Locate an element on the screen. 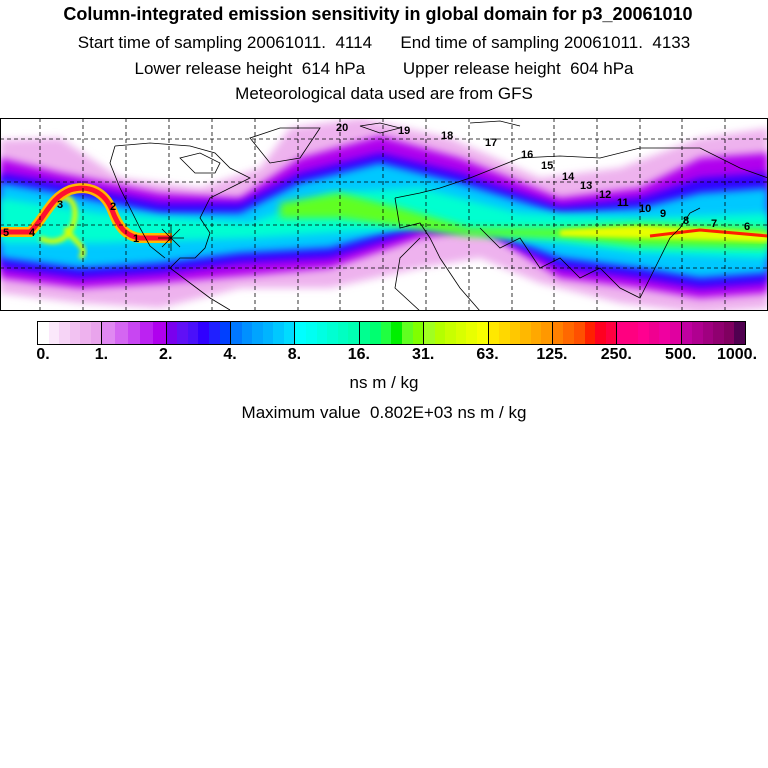 This screenshot has width=768, height=768. release-point-star-icon is located at coordinates (171, 238).